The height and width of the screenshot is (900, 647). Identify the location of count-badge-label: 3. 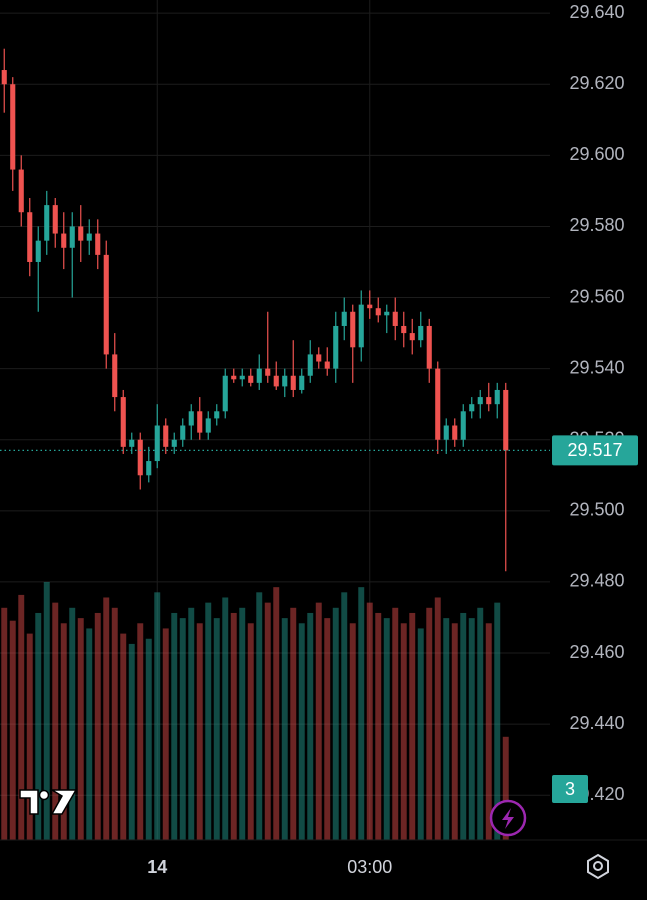
(570, 789).